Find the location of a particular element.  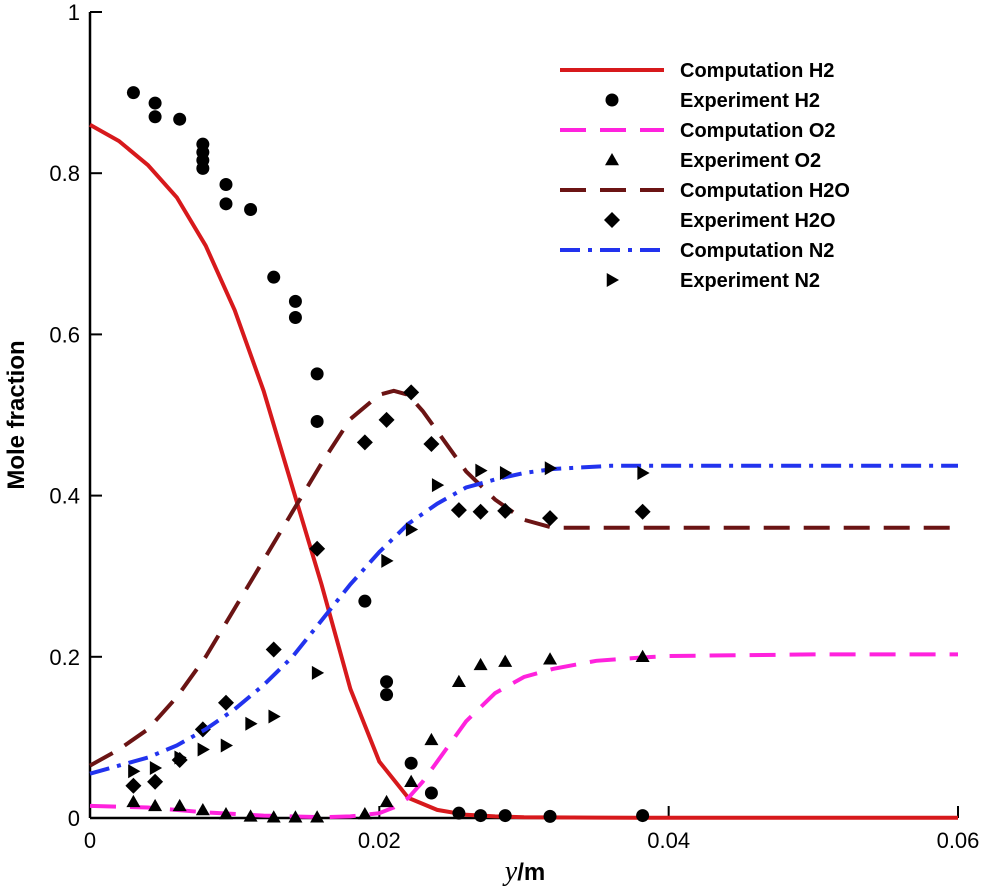

legend-item: Experiment O2 is located at coordinates (713, 161).